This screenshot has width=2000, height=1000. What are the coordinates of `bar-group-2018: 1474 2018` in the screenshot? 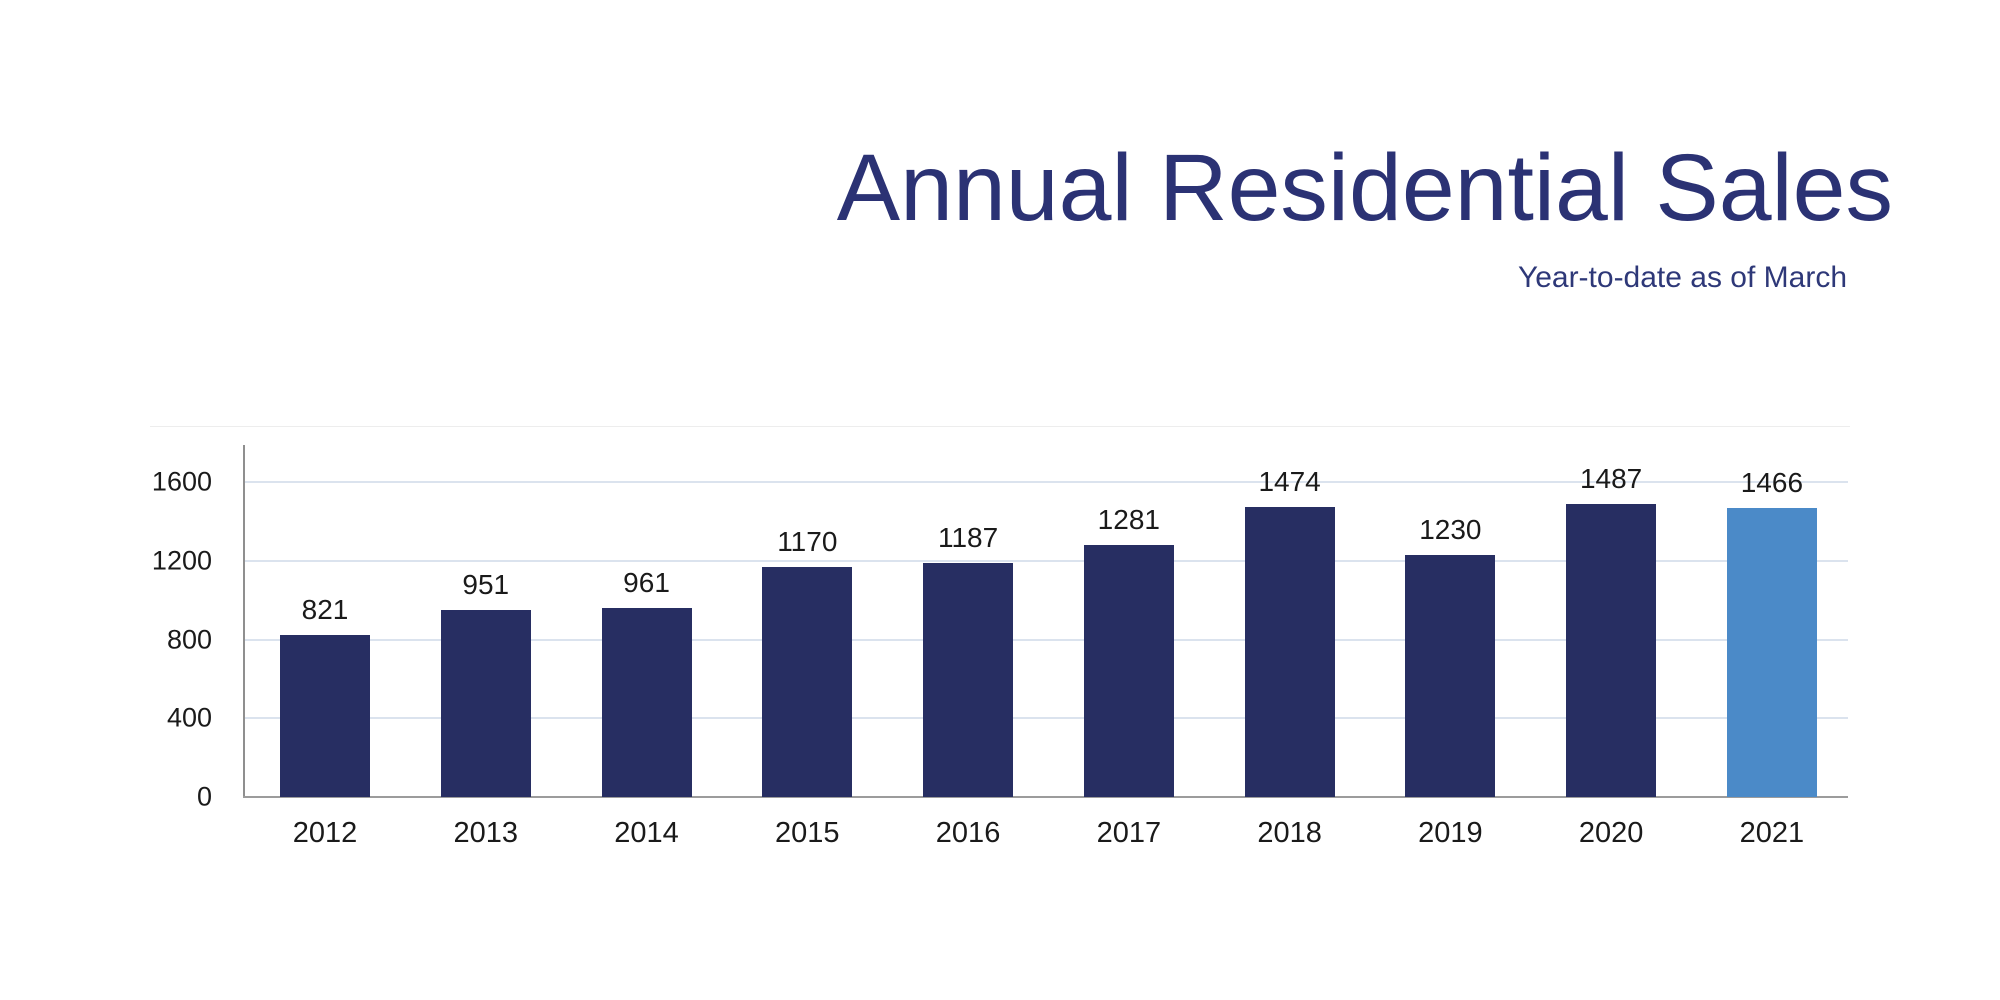 It's located at (1289, 637).